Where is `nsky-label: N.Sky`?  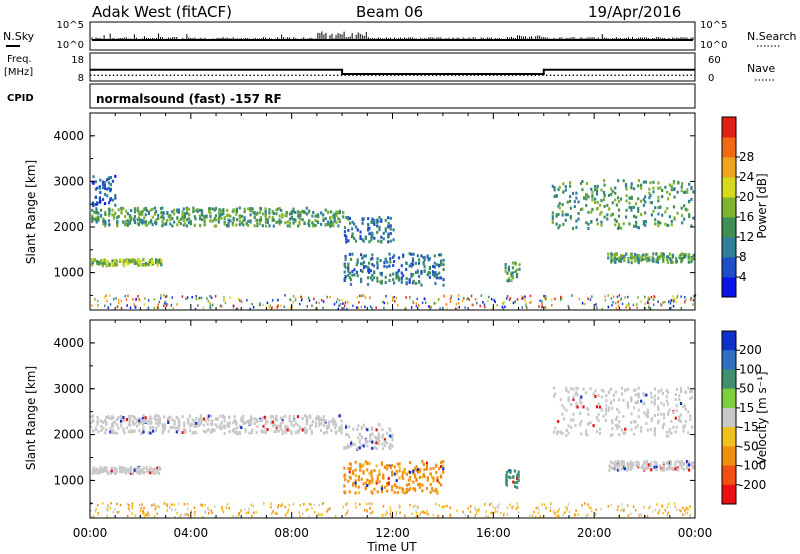 nsky-label: N.Sky is located at coordinates (19, 36).